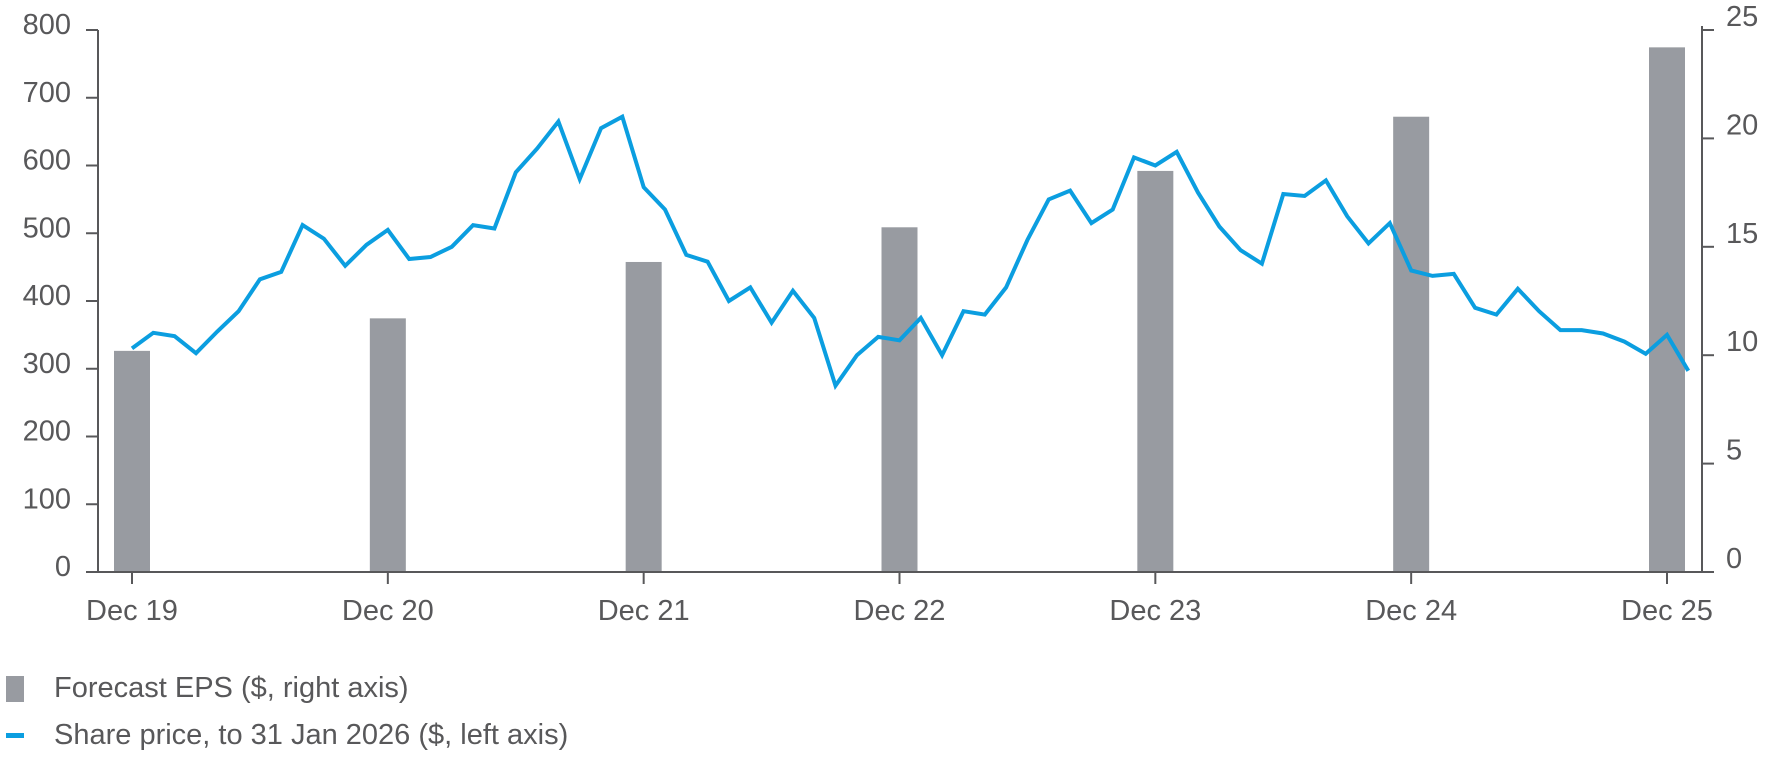 Image resolution: width=1771 pixels, height=759 pixels. What do you see at coordinates (47, 432) in the screenshot?
I see `left-axis-tick-label: 200` at bounding box center [47, 432].